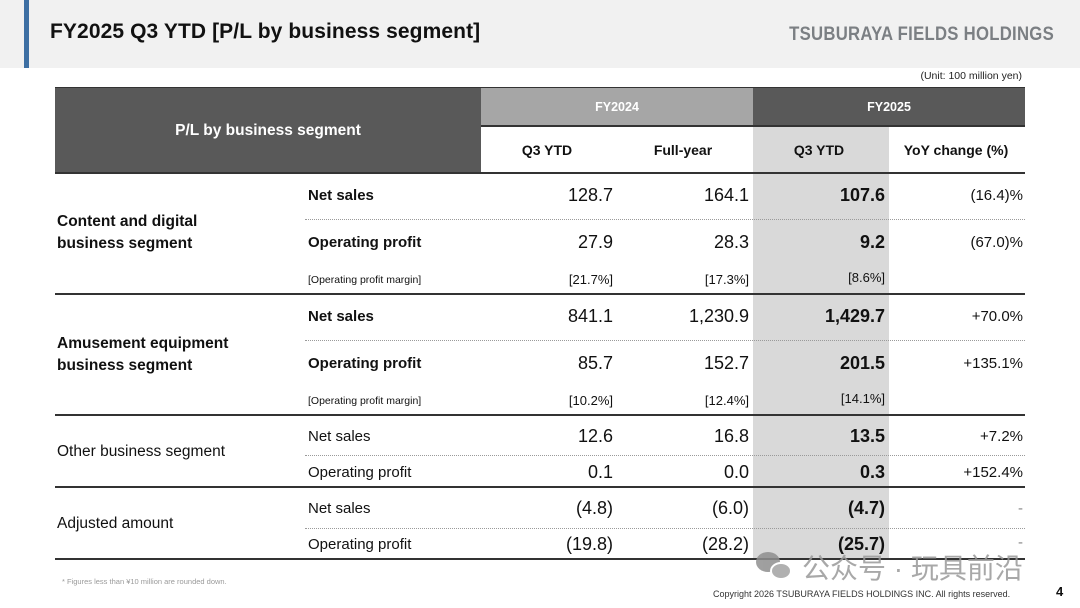  What do you see at coordinates (866, 508) in the screenshot?
I see `cell-value: (4.7)` at bounding box center [866, 508].